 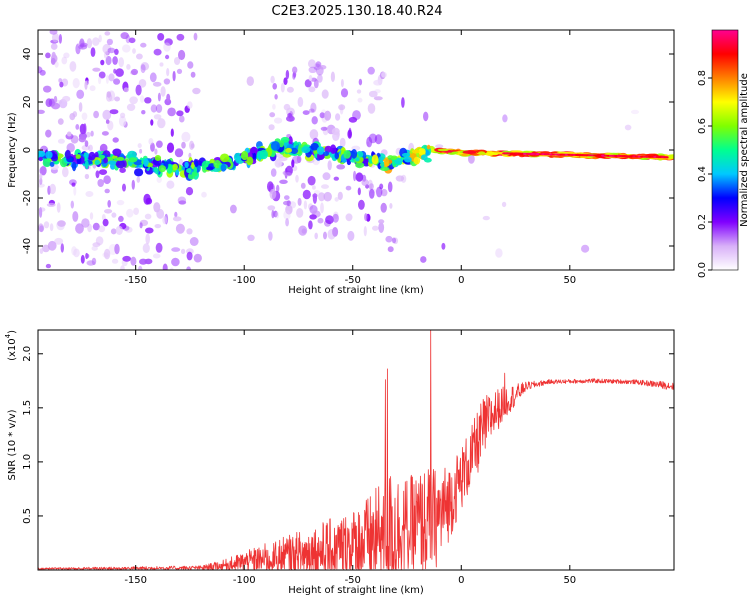 What do you see at coordinates (353, 280) in the screenshot?
I see `spectrogram-xtick-label: -50` at bounding box center [353, 280].